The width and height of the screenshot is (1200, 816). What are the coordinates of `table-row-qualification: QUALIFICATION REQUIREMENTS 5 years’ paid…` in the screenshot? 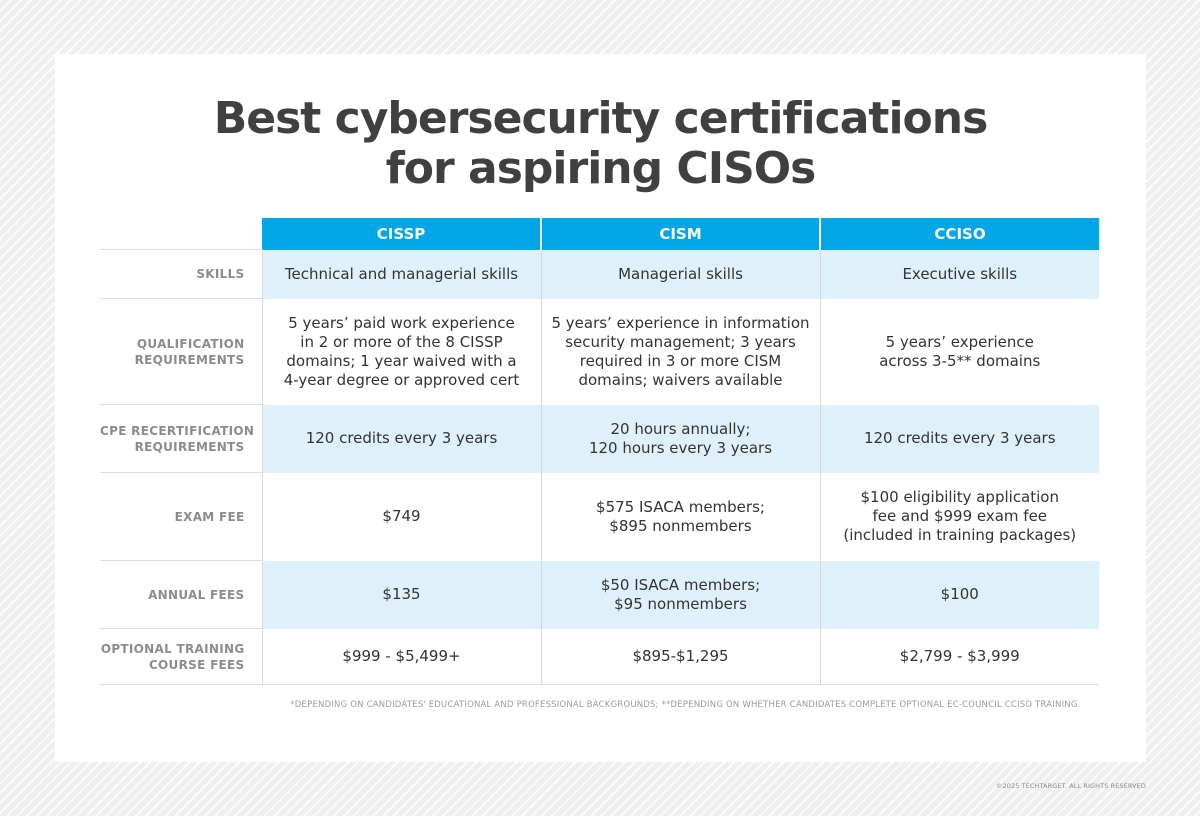 It's located at (599, 351).